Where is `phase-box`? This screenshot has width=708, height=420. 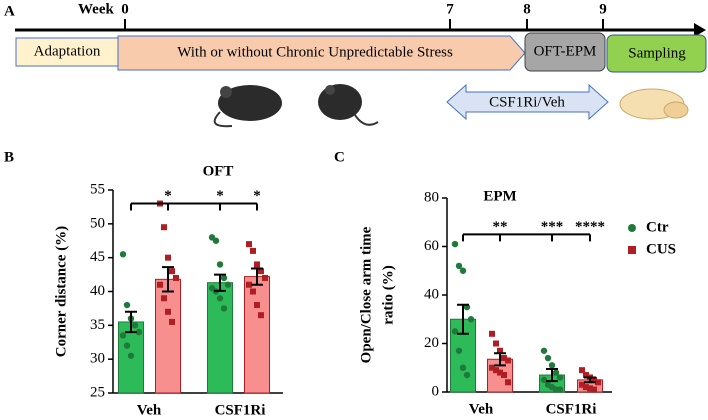
phase-box is located at coordinates (67, 52).